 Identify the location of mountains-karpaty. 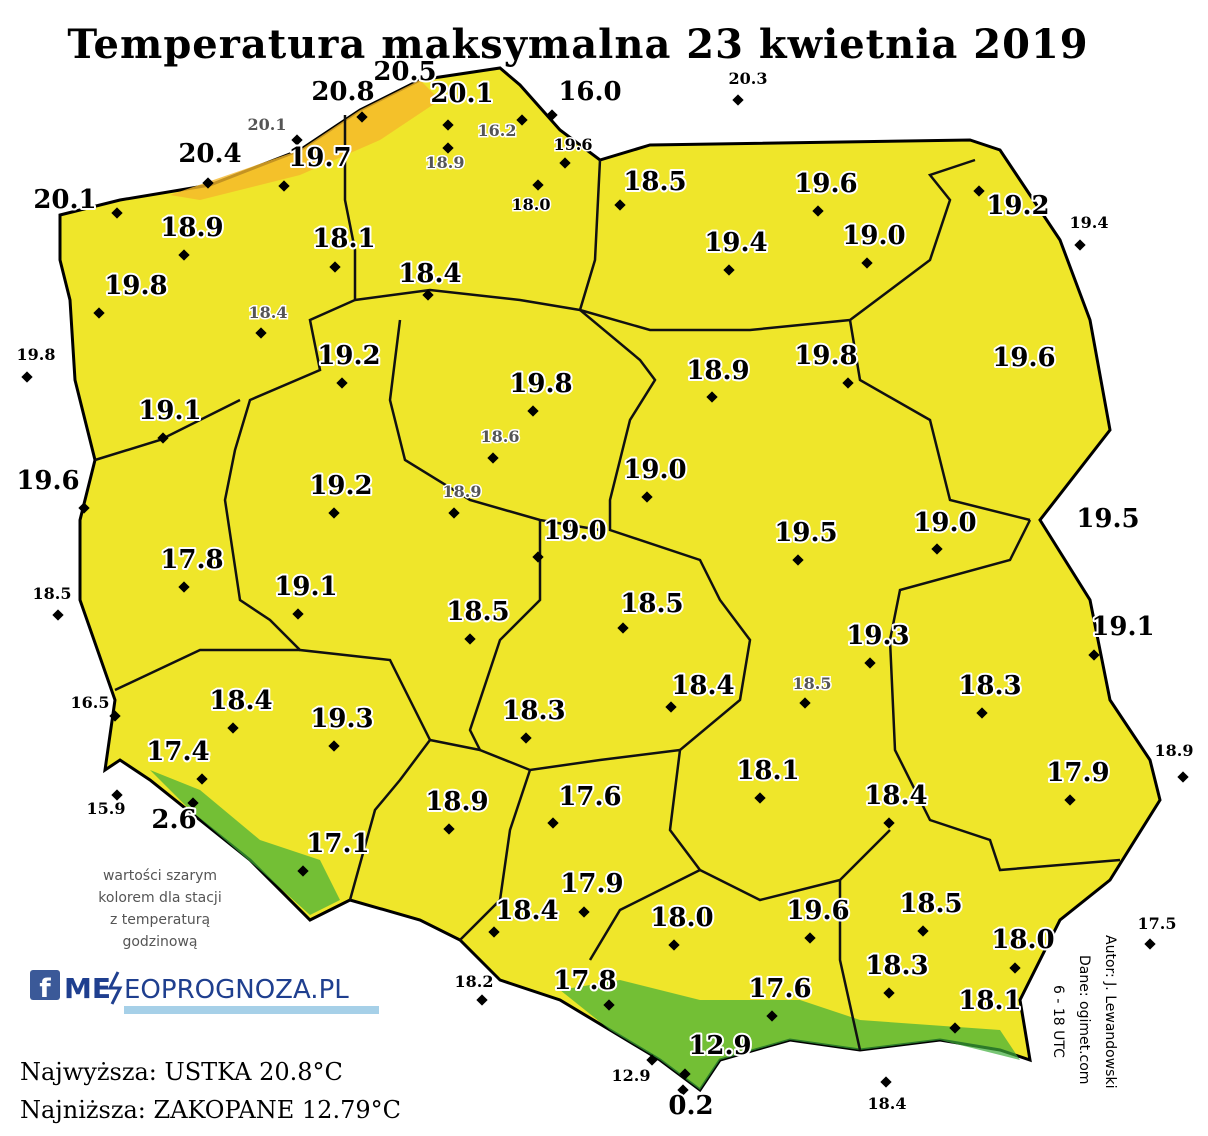
(790, 1035).